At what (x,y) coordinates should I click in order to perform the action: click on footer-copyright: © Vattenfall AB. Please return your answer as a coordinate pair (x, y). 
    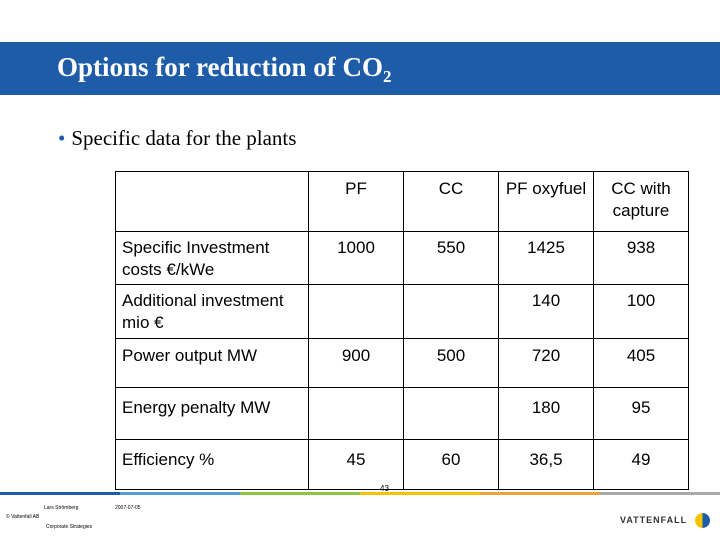
    Looking at the image, I should click on (23, 517).